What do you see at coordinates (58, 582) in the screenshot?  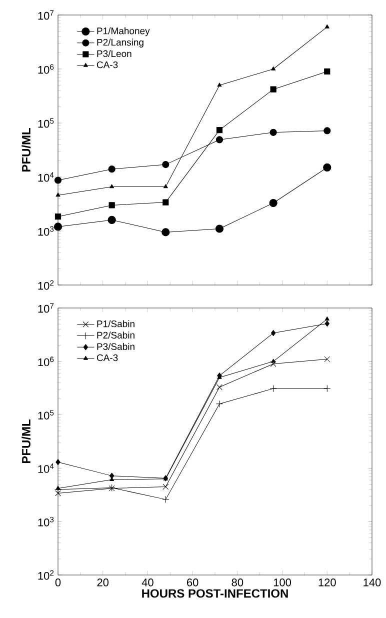 I see `x-tick-label: 0` at bounding box center [58, 582].